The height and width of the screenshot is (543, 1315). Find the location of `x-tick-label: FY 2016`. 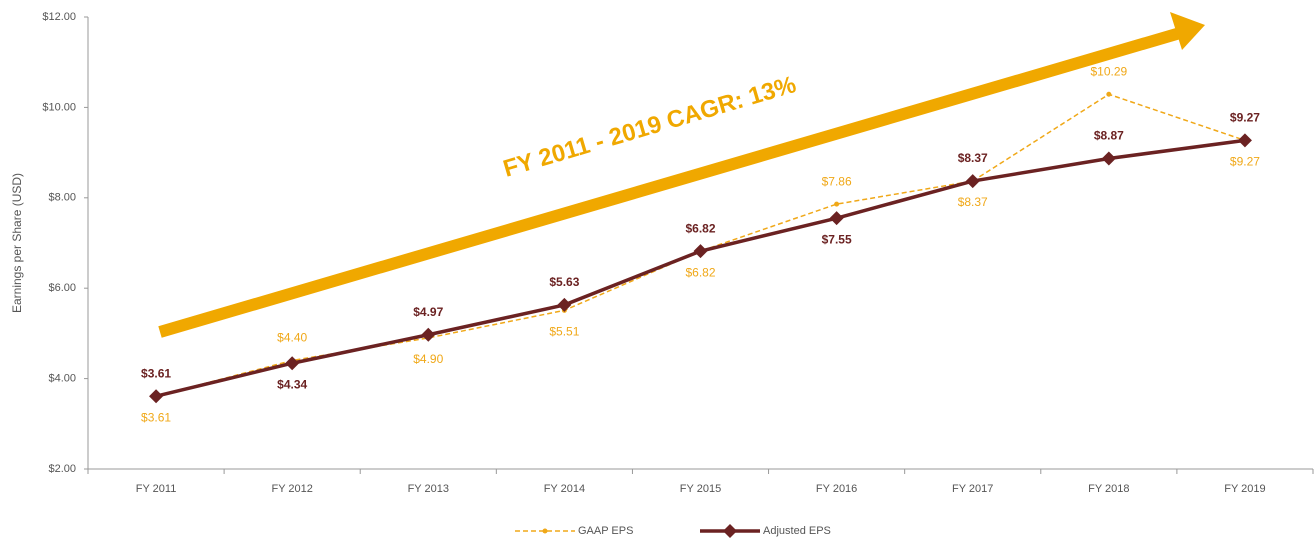

x-tick-label: FY 2016 is located at coordinates (836, 489).